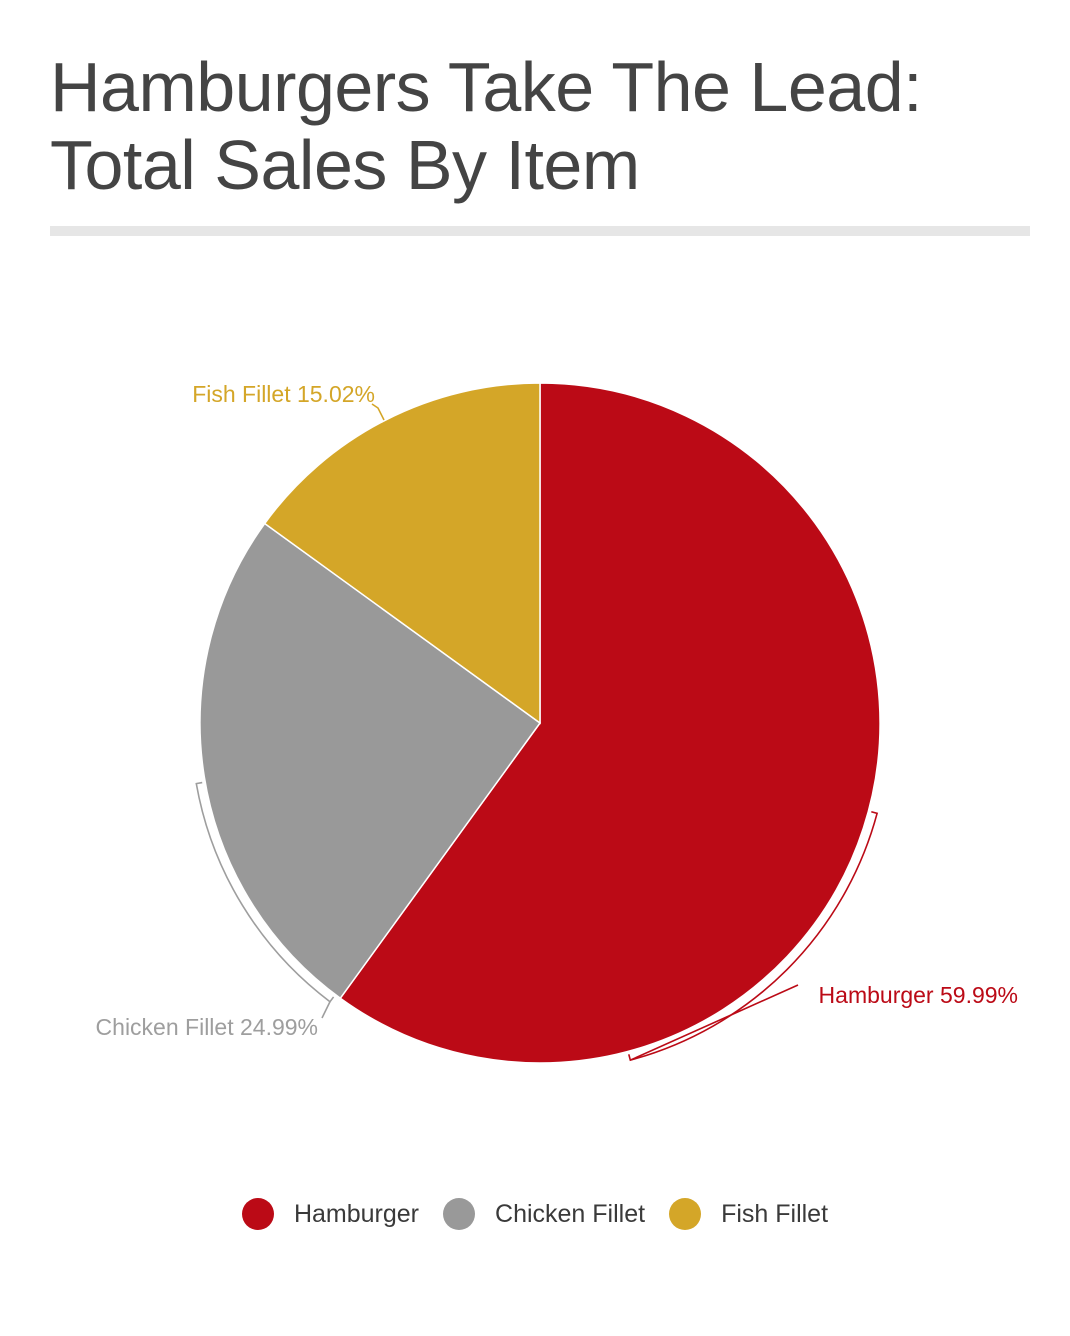 This screenshot has height=1336, width=1070. I want to click on legend-swatch-chicken-fillet, so click(459, 1214).